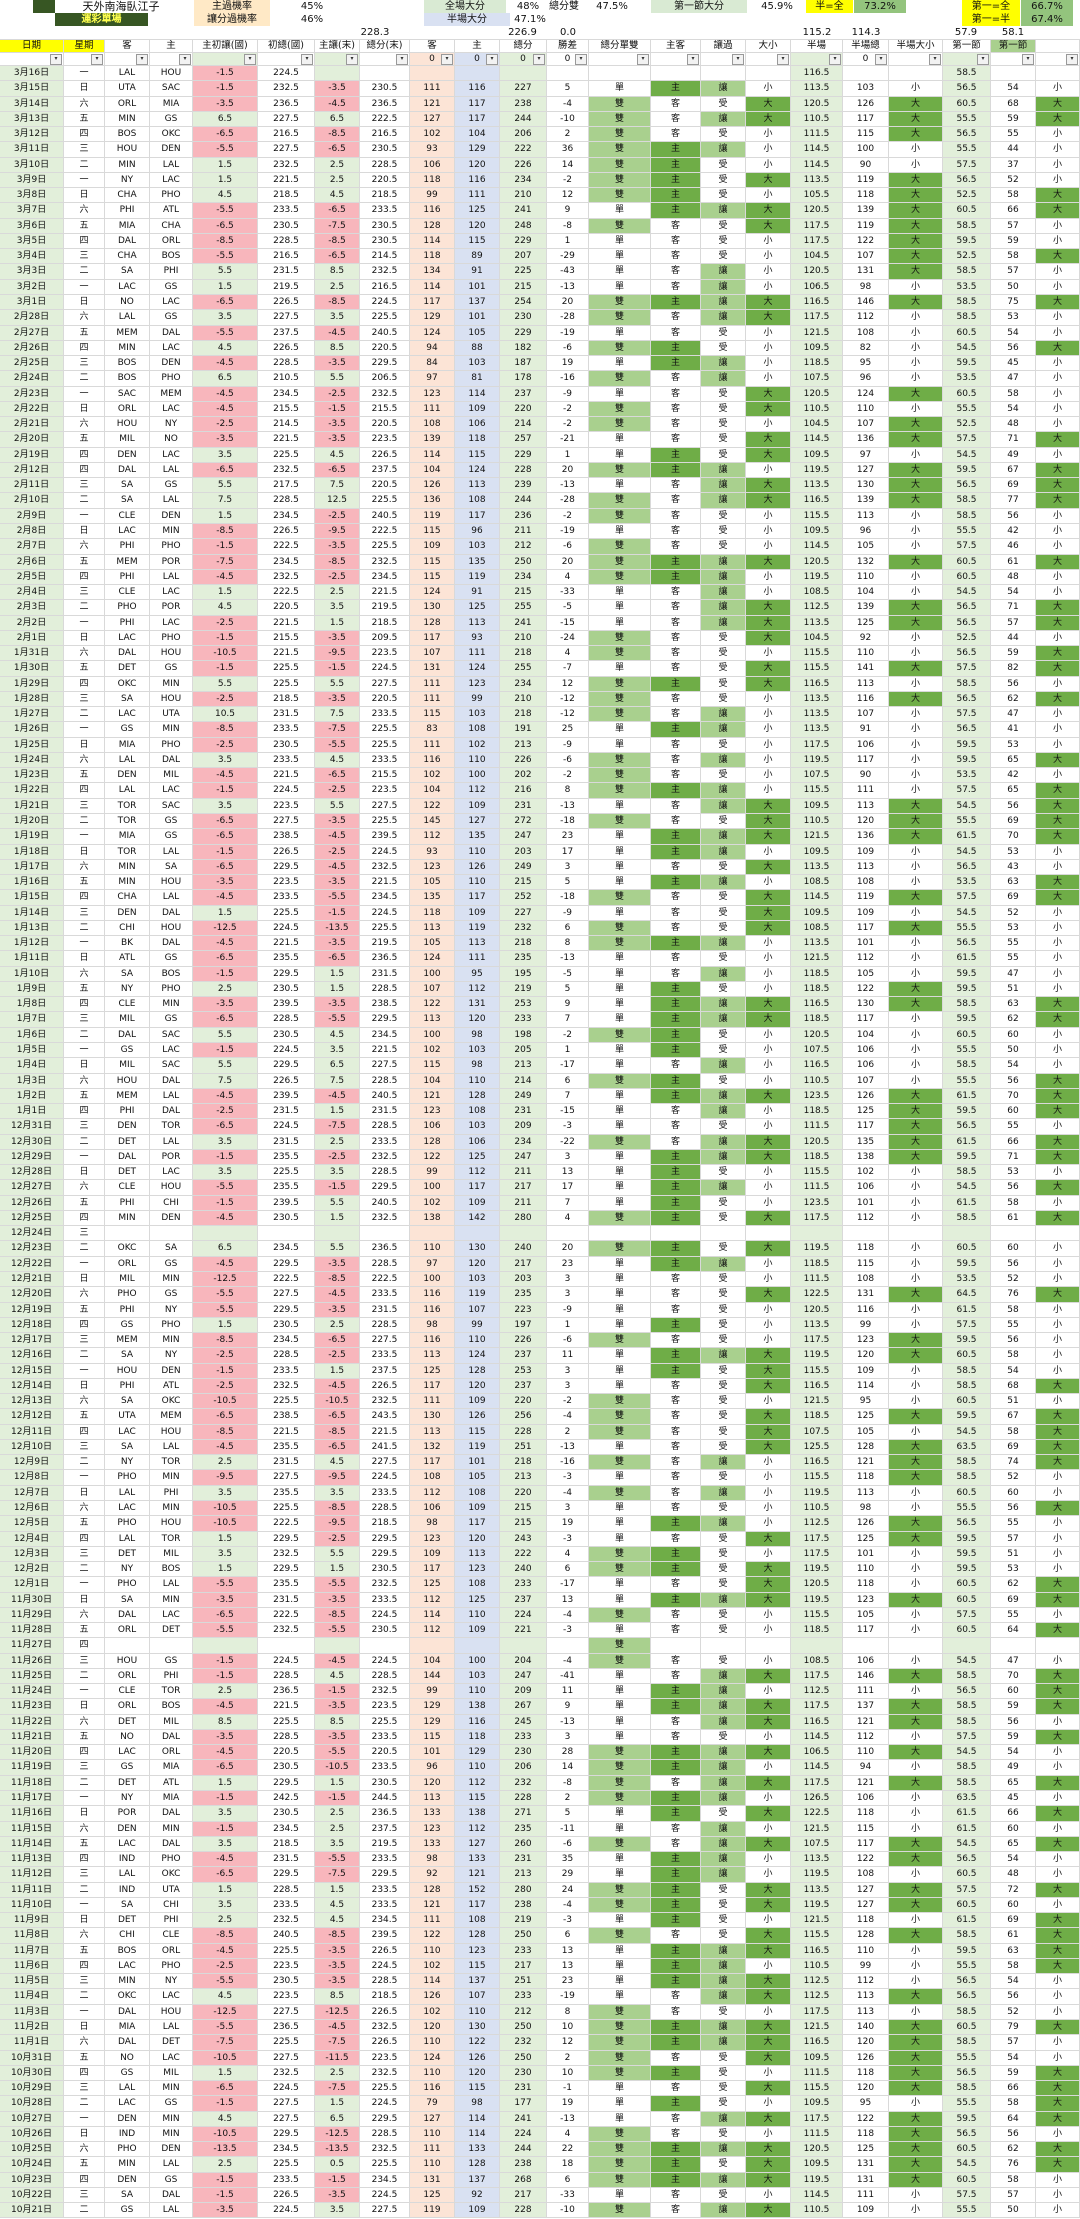 The width and height of the screenshot is (1080, 2219). What do you see at coordinates (967, 1692) in the screenshot?
I see `cell-r106-c19: 56.5` at bounding box center [967, 1692].